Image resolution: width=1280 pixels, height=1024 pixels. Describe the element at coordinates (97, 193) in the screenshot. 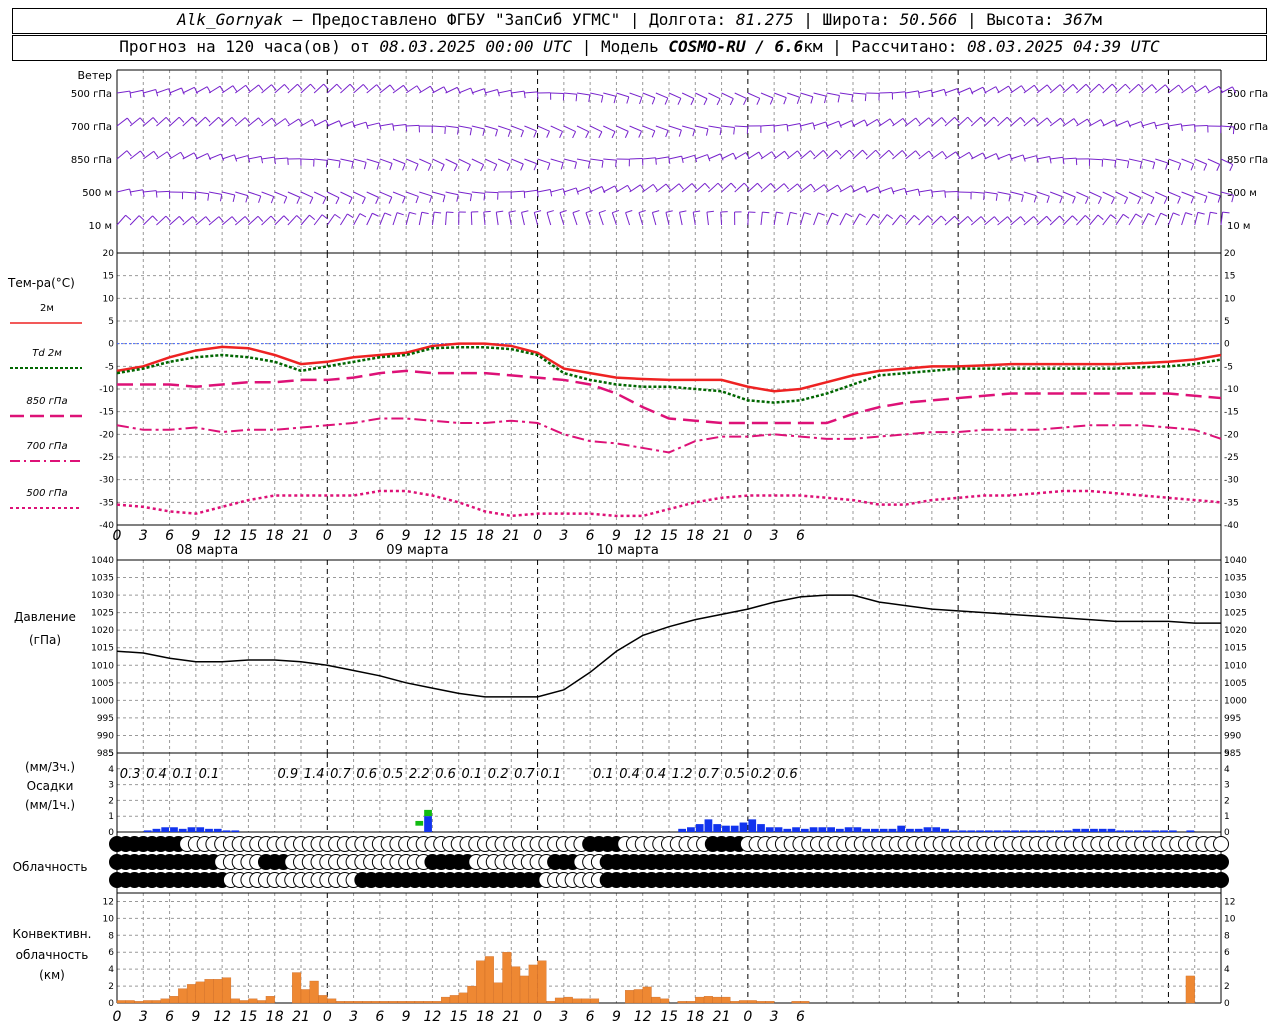

I see `wind-level-left: 500 м` at that location.